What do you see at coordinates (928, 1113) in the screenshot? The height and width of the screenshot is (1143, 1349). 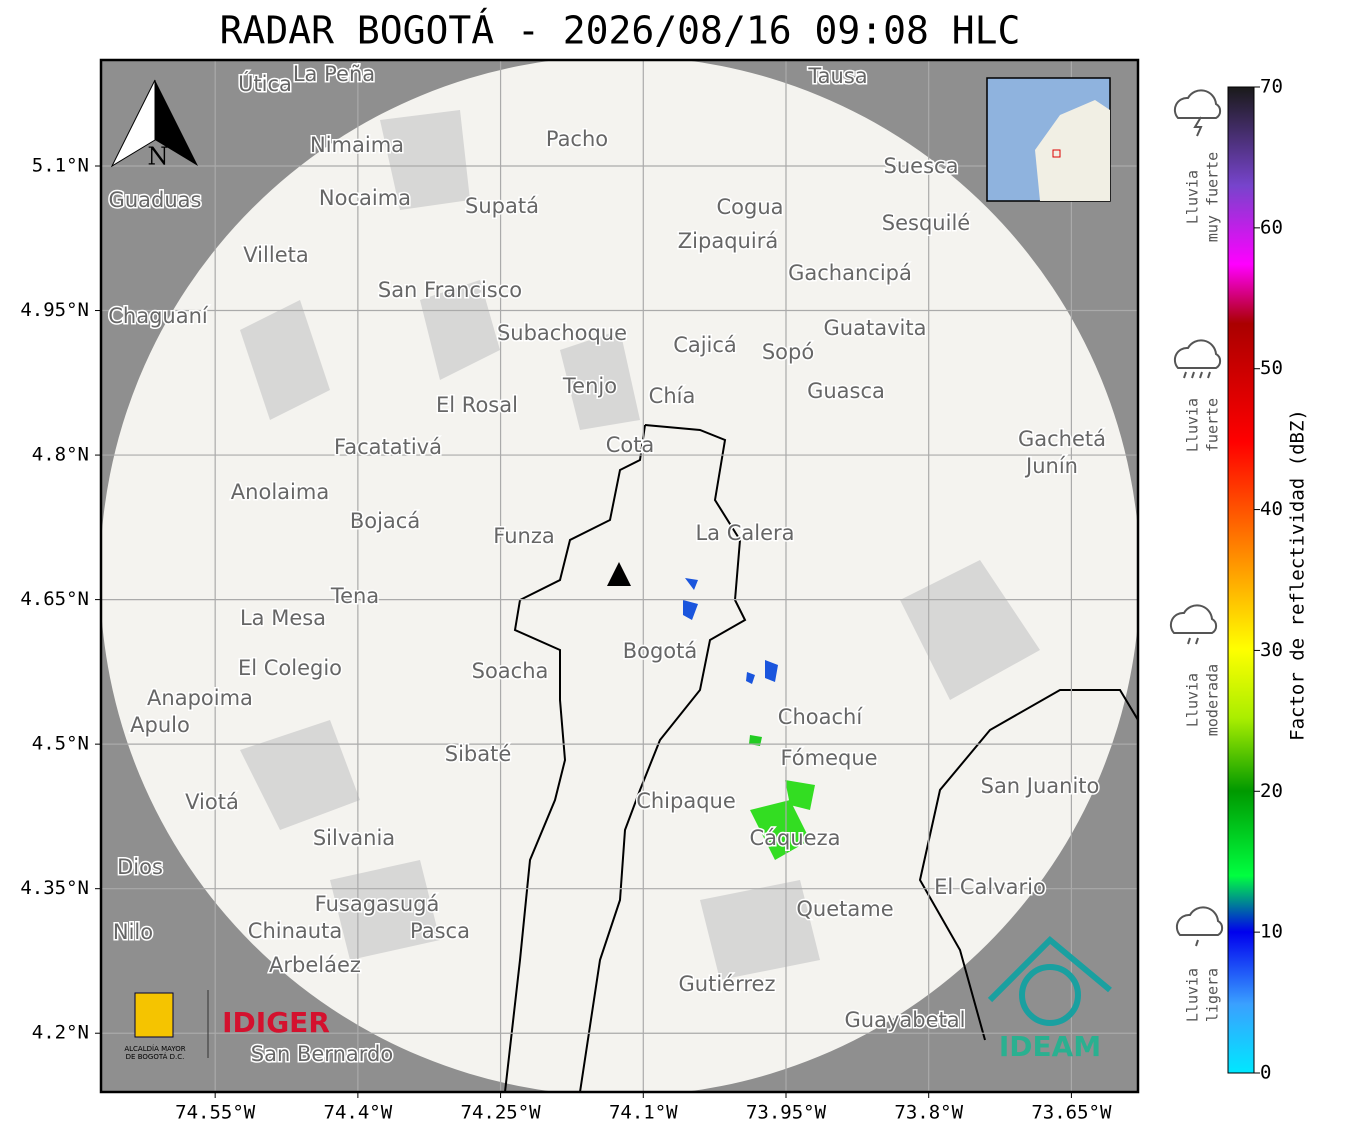 I see `x-tick-label: 73.8°W` at bounding box center [928, 1113].